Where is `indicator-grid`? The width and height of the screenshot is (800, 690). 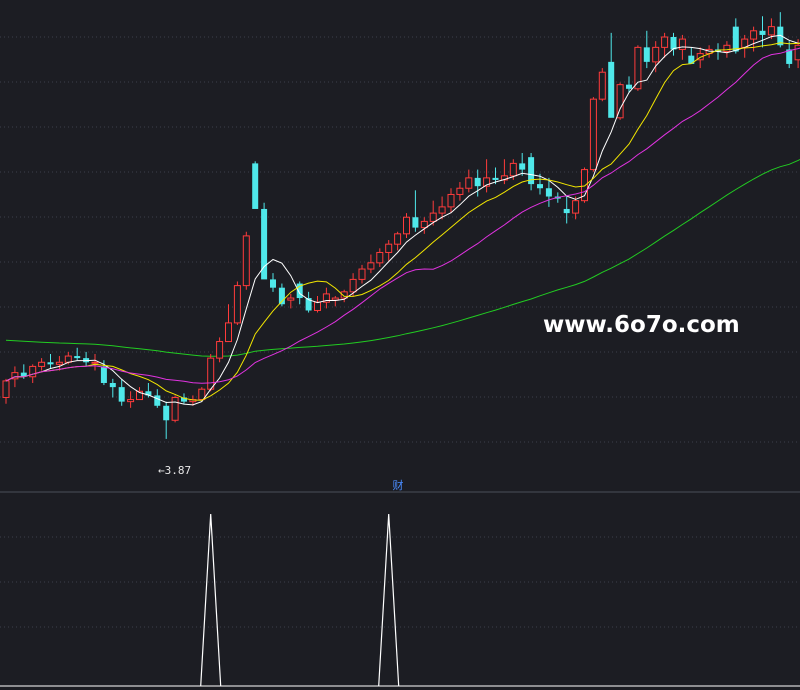
indicator-grid is located at coordinates (400, 582).